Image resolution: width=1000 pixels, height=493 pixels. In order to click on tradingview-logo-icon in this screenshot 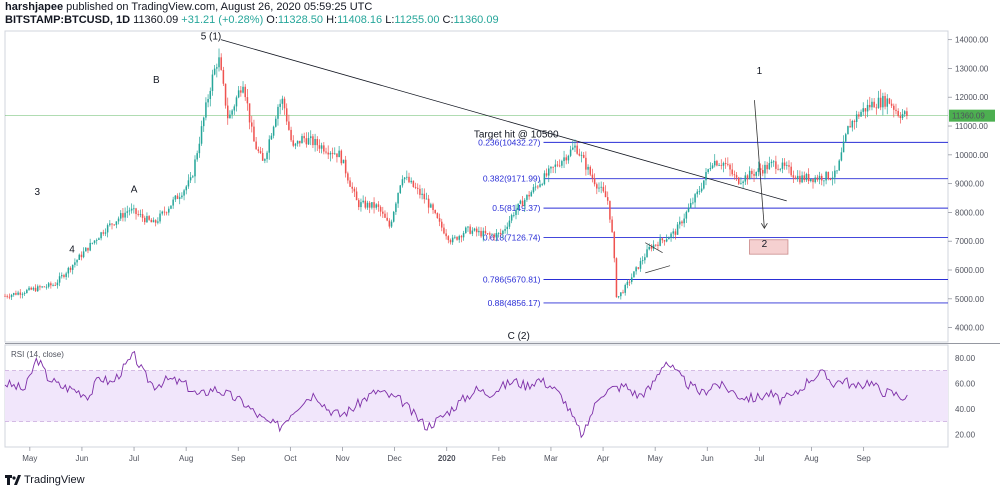, I will do `click(13, 480)`.